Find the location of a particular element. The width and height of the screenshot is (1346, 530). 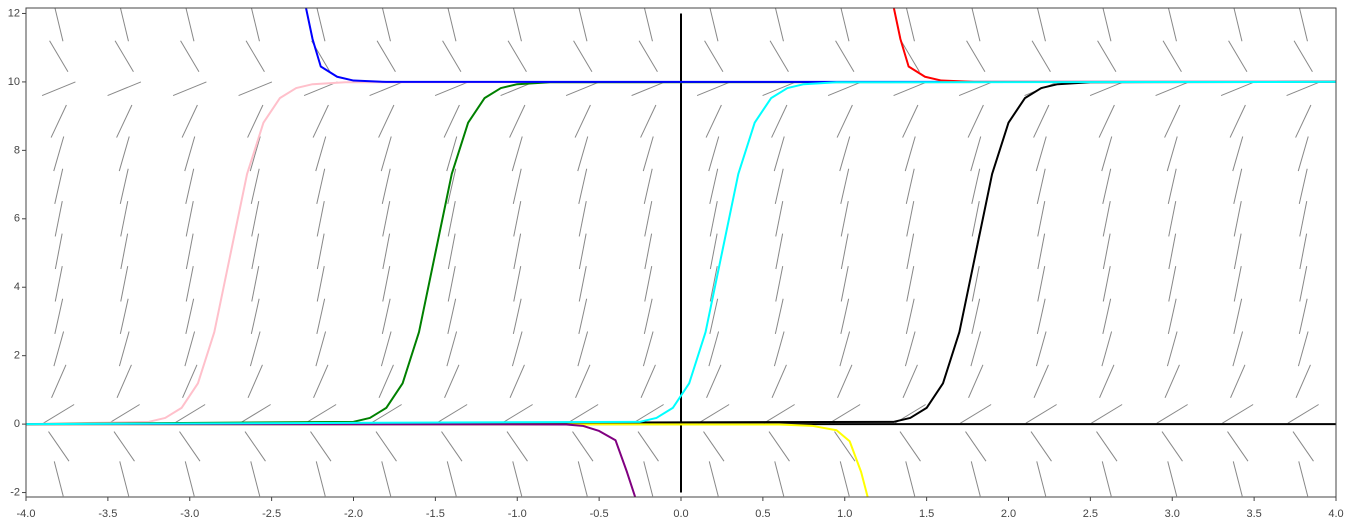

x-tick-label: 0.5 is located at coordinates (762, 514).